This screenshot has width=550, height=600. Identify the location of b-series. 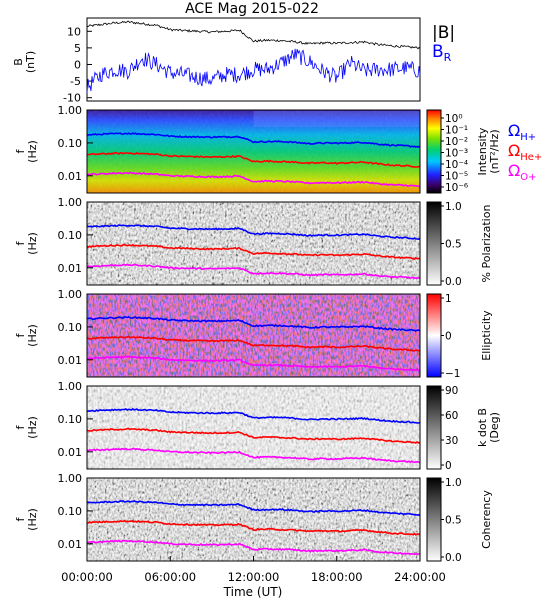
(253, 57).